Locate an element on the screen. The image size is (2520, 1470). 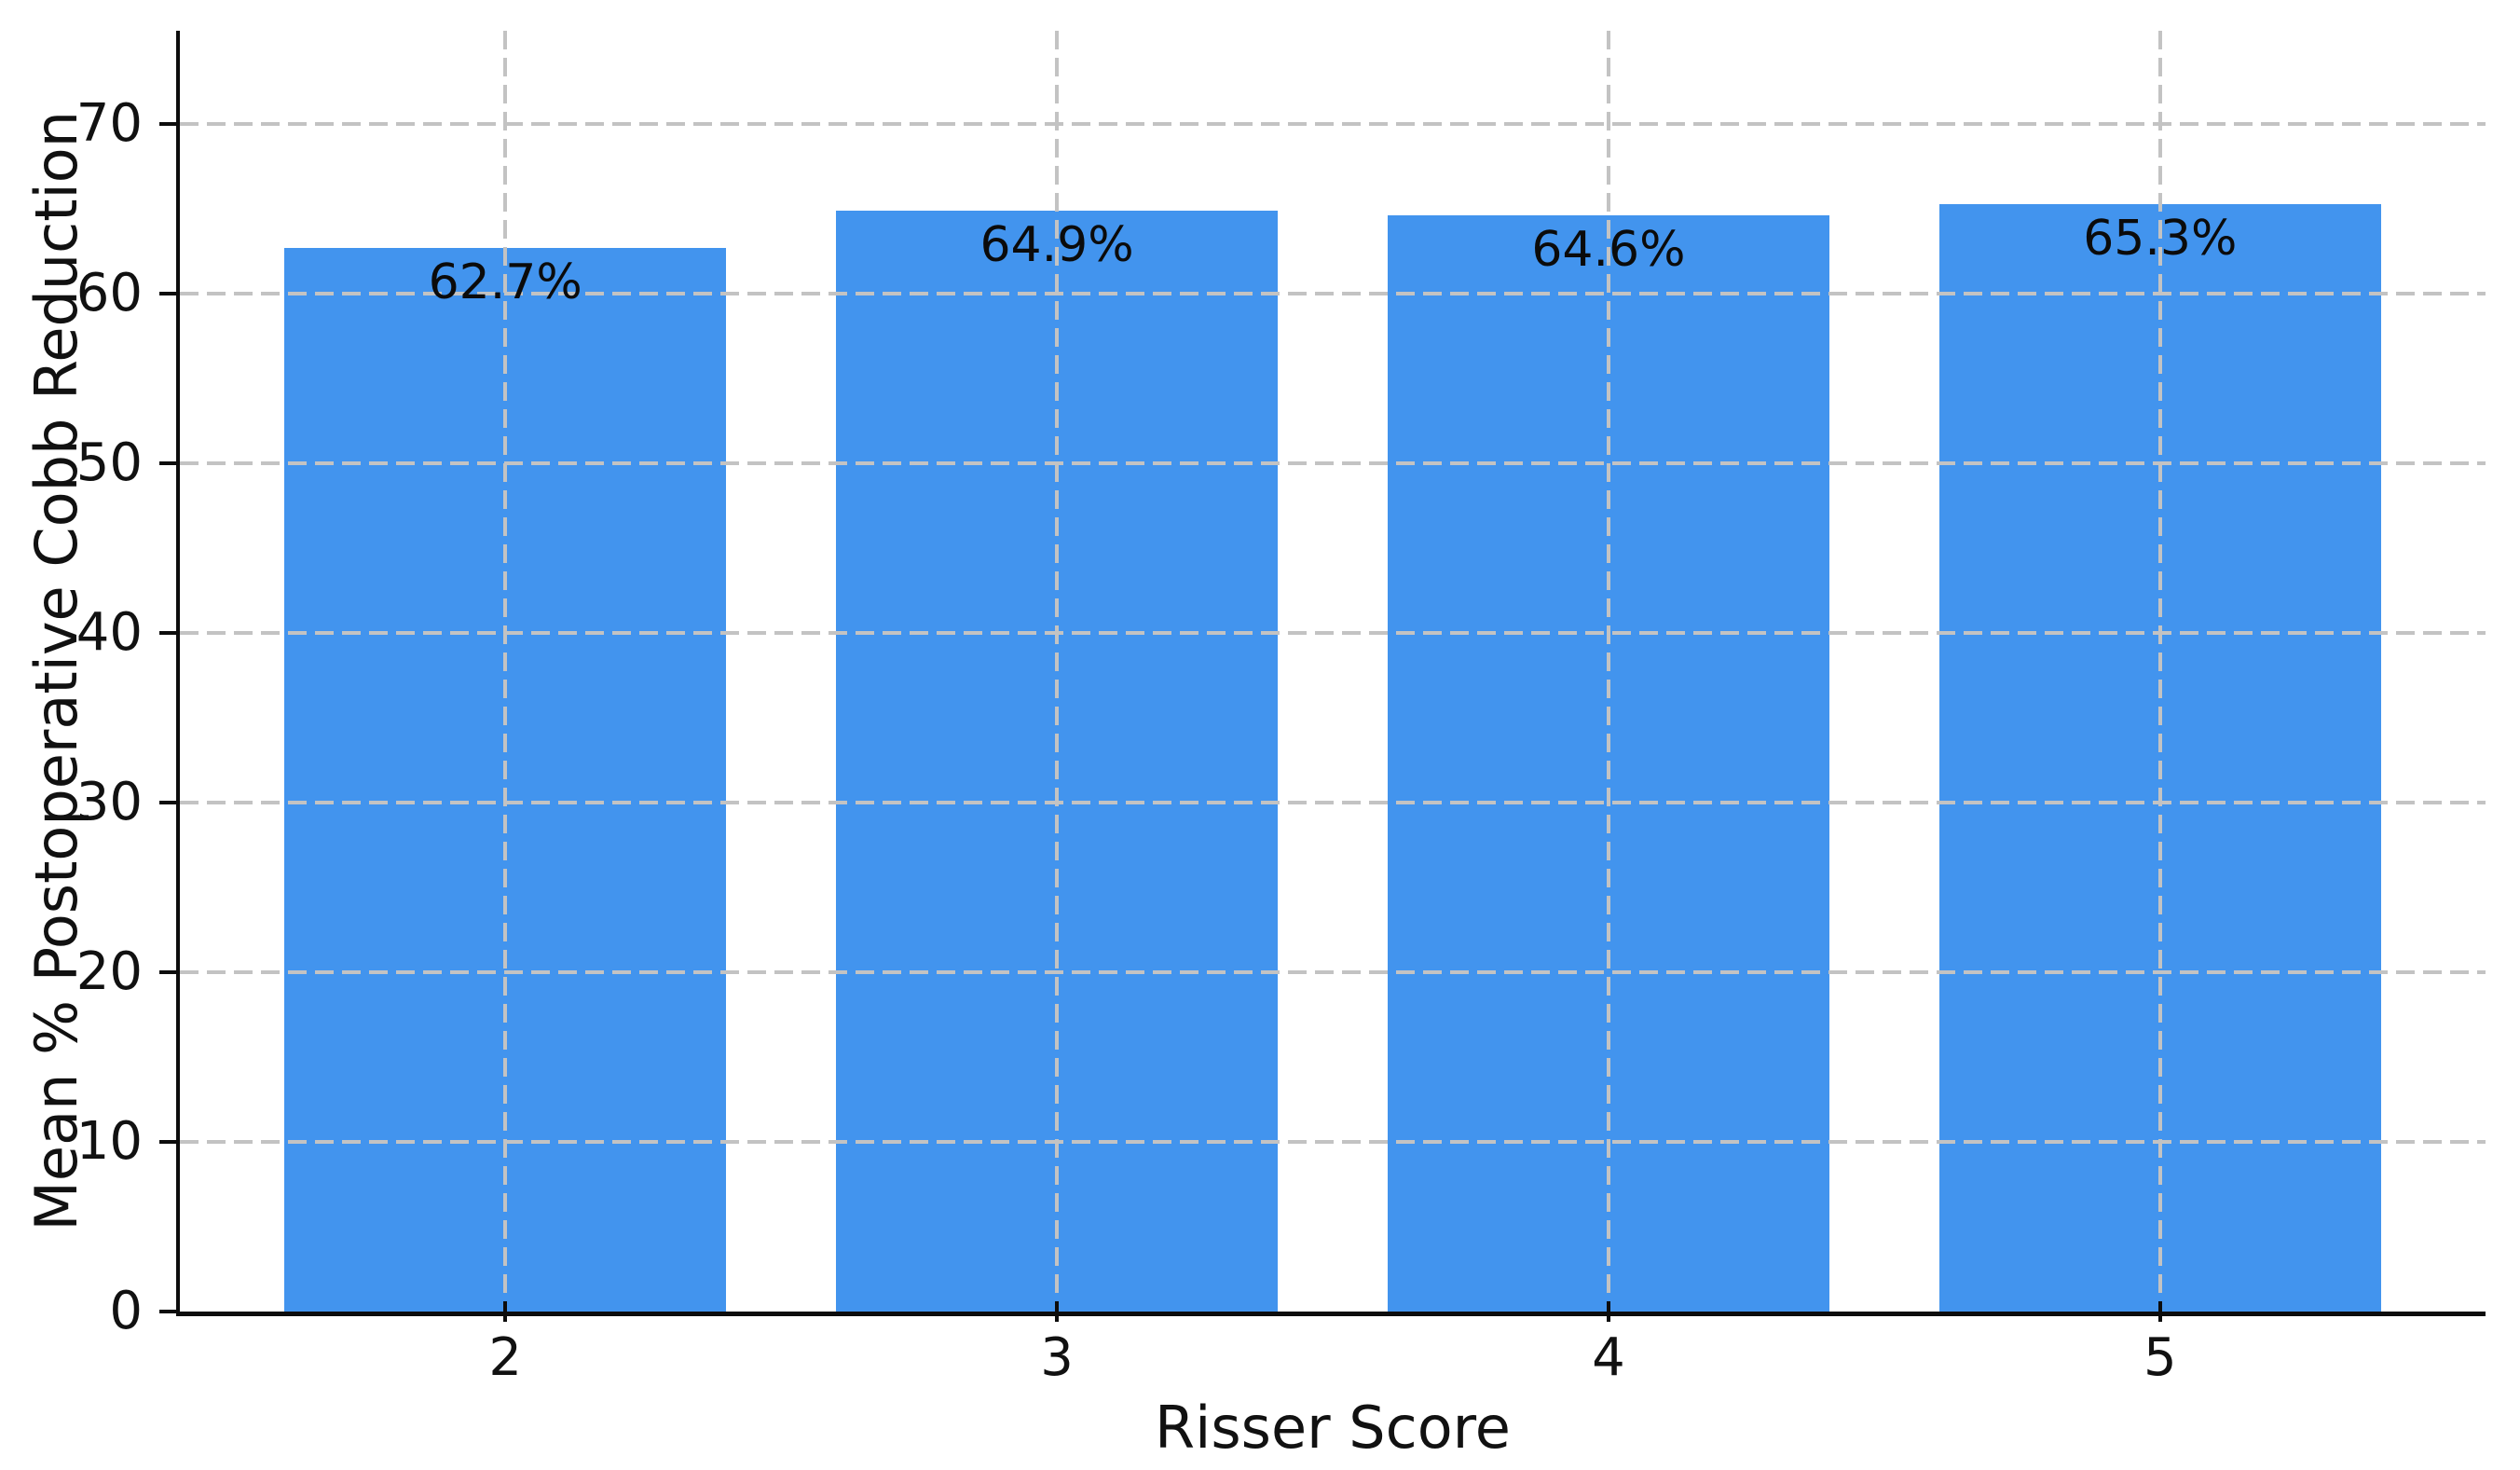
x-axis-title: Risser Score is located at coordinates (1333, 1428).